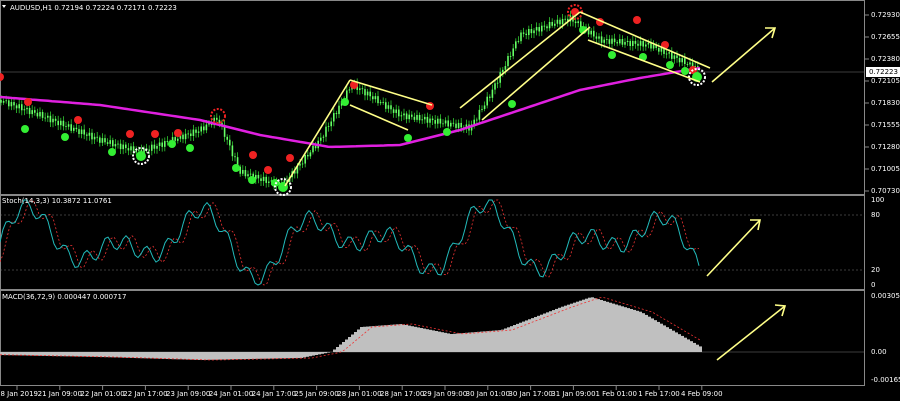 Image resolution: width=900 pixels, height=401 pixels. Describe the element at coordinates (885, 147) in the screenshot. I see `price-label: 0.71280` at that location.